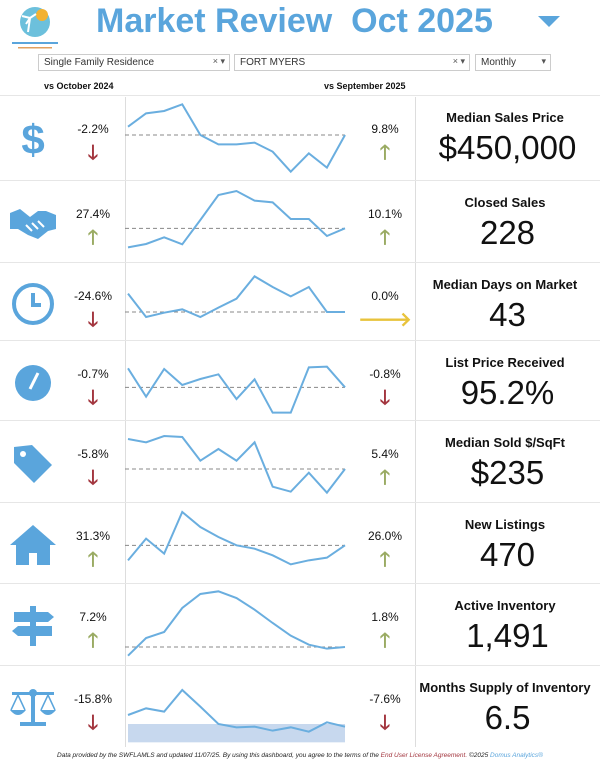 This screenshot has height=776, width=600. I want to click on arrow-flat-icon: 🡒, so click(385, 320).